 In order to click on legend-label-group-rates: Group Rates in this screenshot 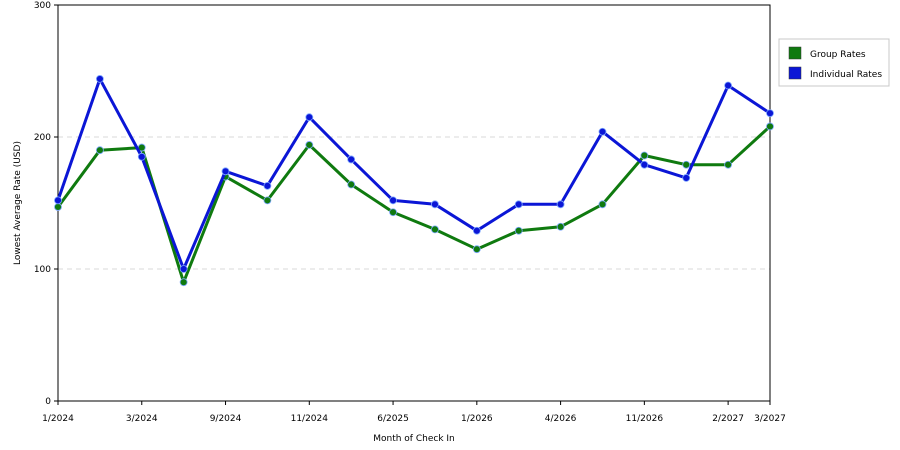, I will do `click(838, 55)`.